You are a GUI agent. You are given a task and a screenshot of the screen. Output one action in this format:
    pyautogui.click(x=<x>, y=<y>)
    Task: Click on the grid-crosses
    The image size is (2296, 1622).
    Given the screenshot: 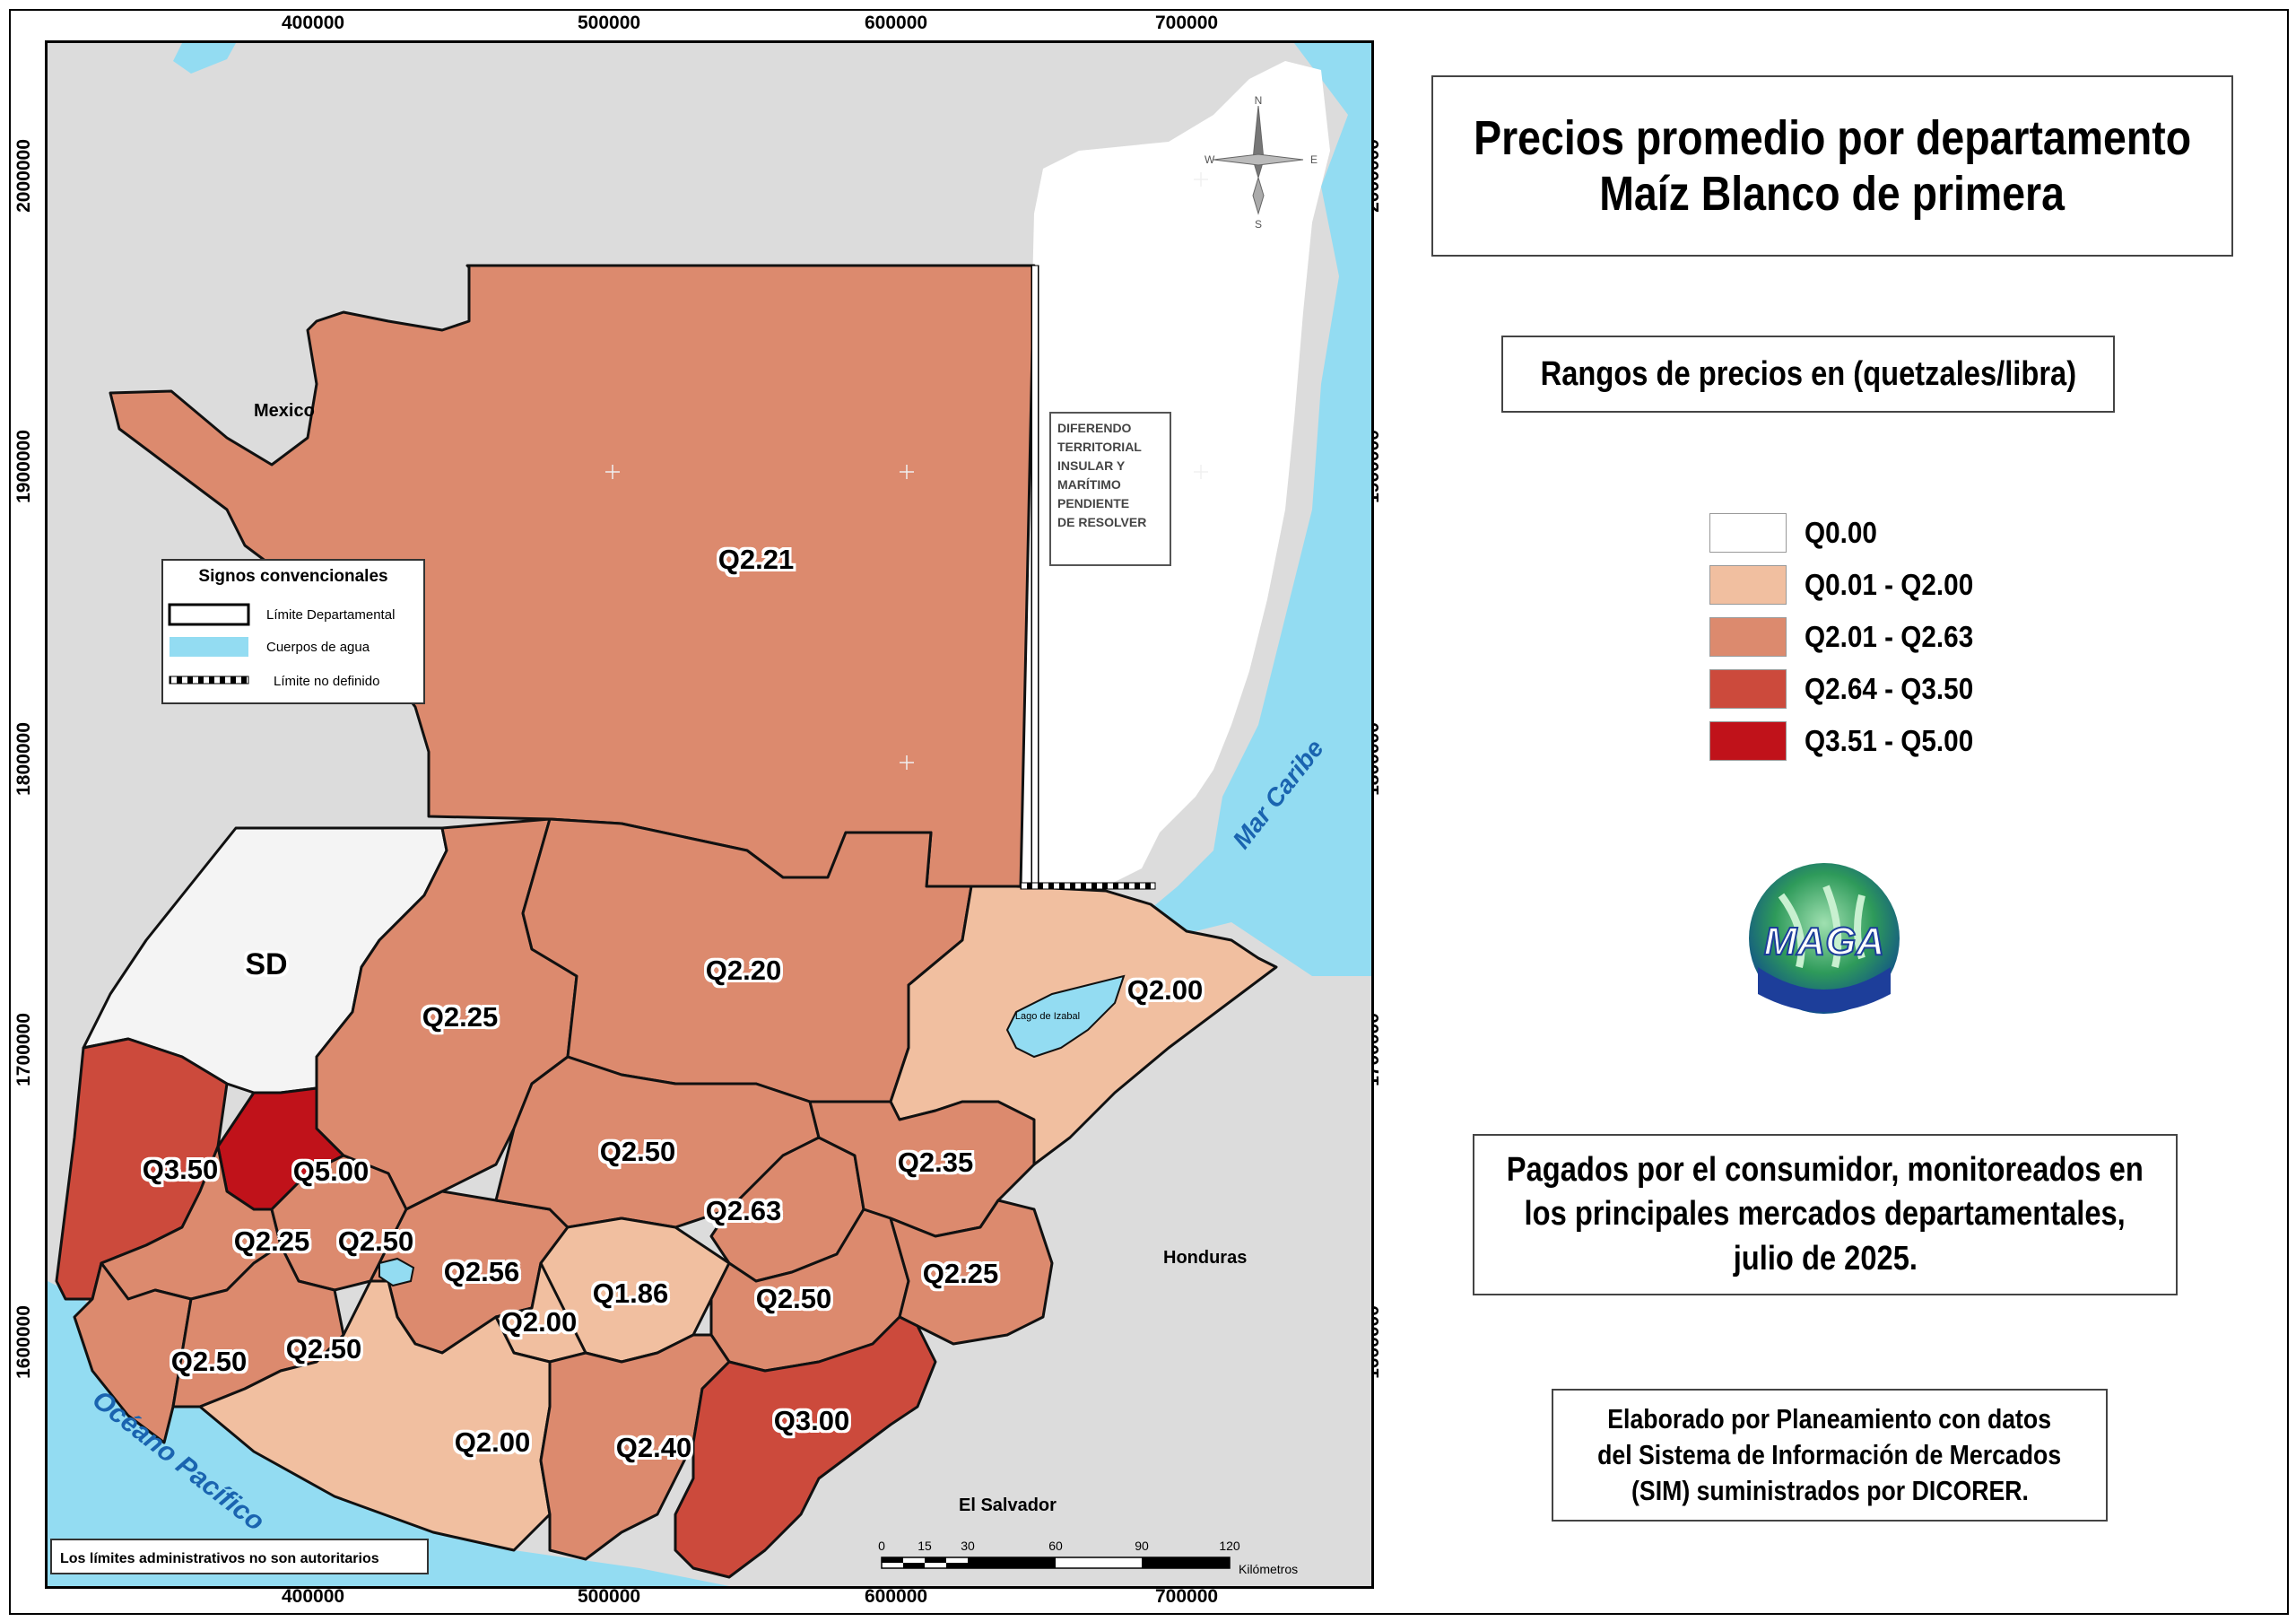 What is the action you would take?
    pyautogui.click(x=906, y=471)
    